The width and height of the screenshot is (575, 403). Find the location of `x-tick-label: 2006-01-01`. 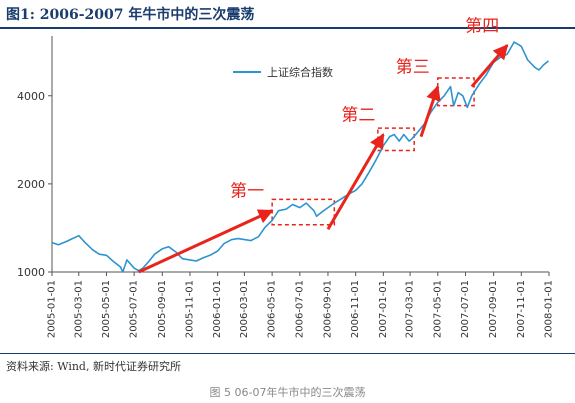

x-tick-label: 2006-01-01 is located at coordinates (217, 309).